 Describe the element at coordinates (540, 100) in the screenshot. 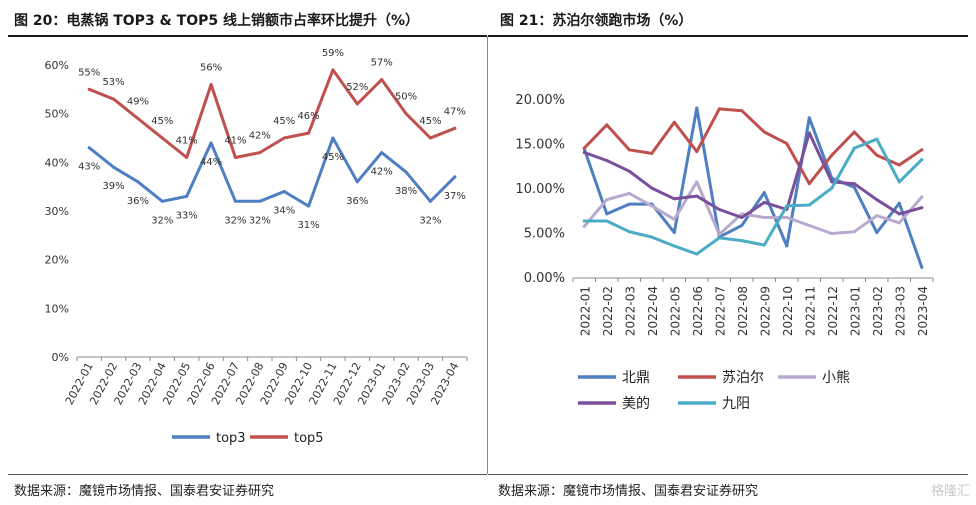

I see `right-y-tick-label: 20.00%` at that location.